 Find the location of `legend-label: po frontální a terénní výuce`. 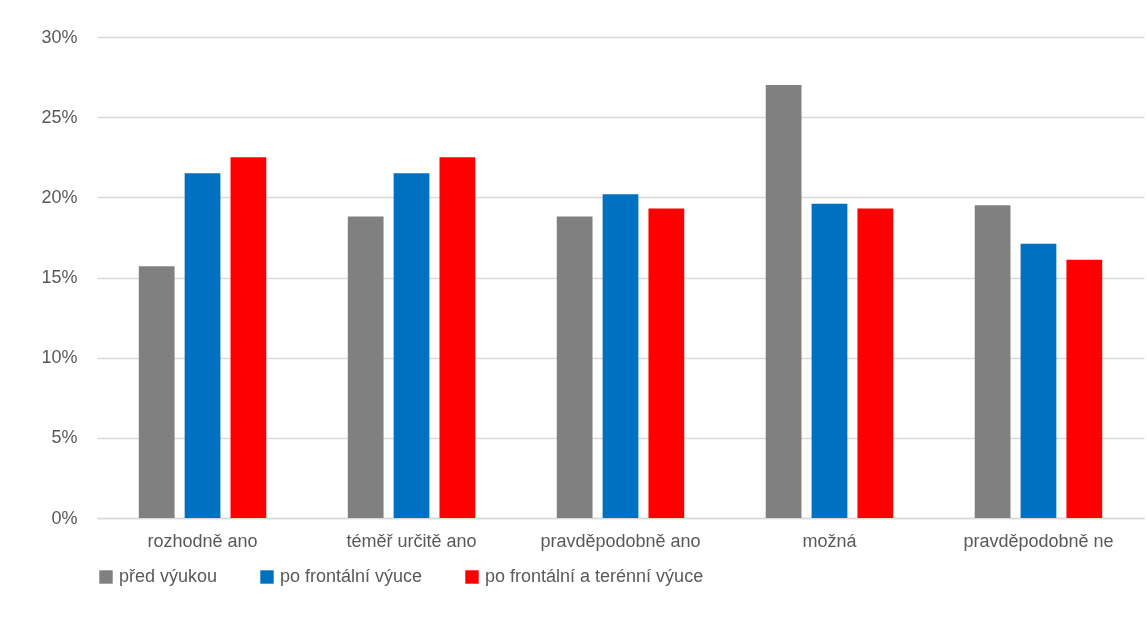

legend-label: po frontální a terénní výuce is located at coordinates (594, 576).